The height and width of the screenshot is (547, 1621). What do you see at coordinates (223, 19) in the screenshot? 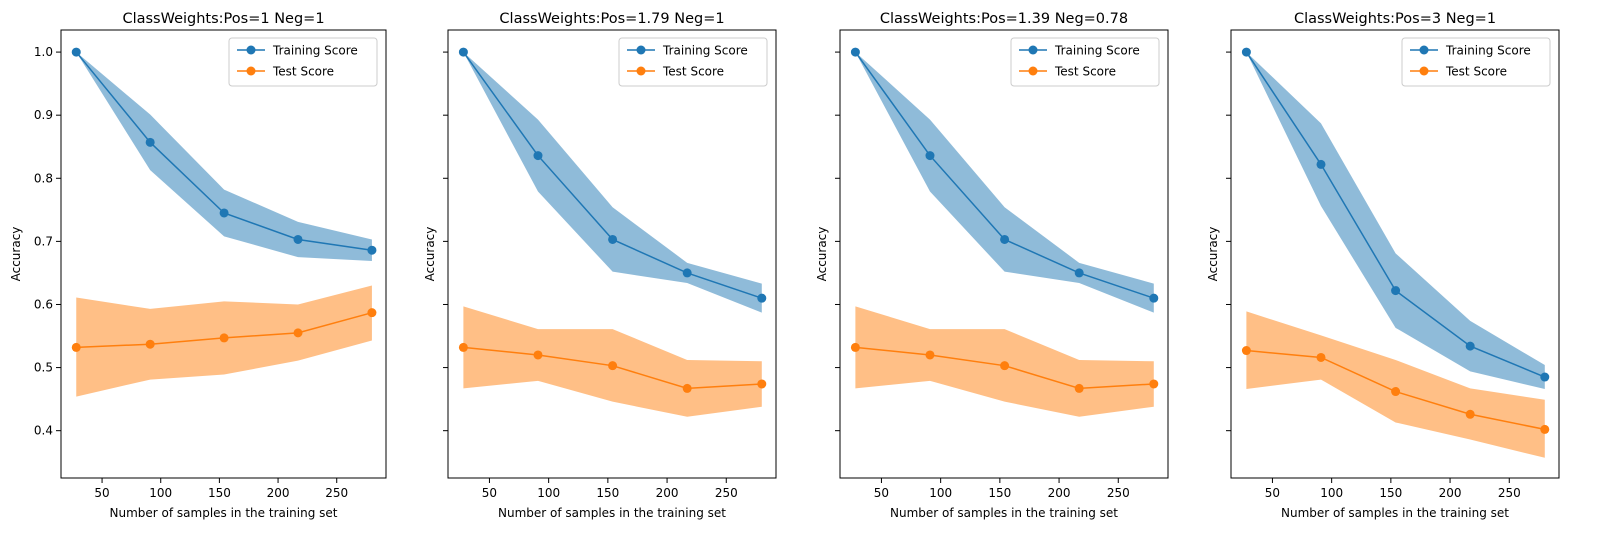
I see `chart-title: ClassWeights:Pos=1 Neg=1` at bounding box center [223, 19].